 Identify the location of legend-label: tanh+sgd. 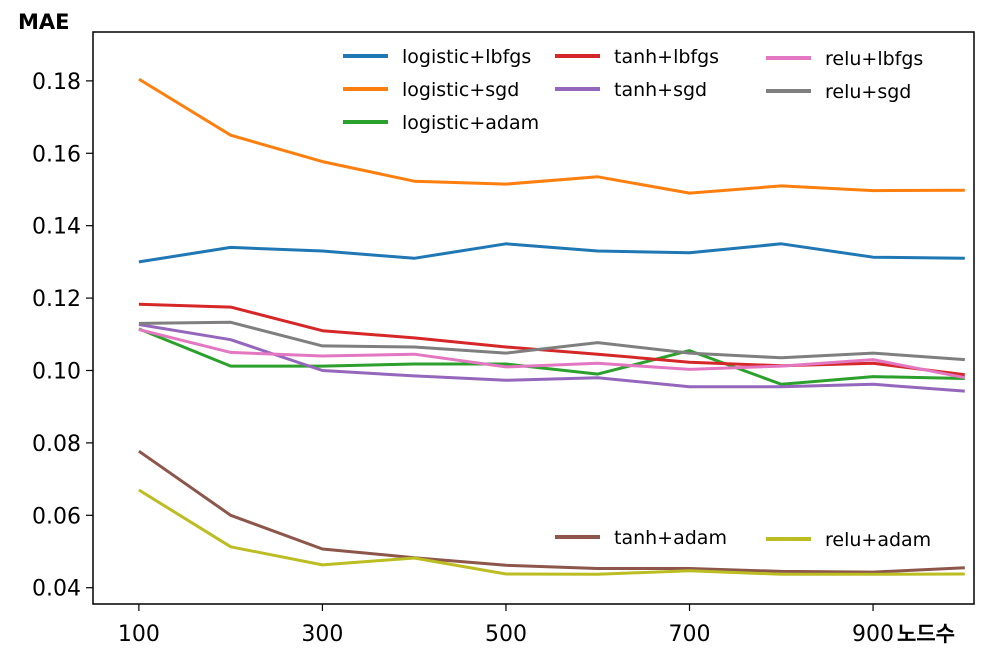
(660, 90).